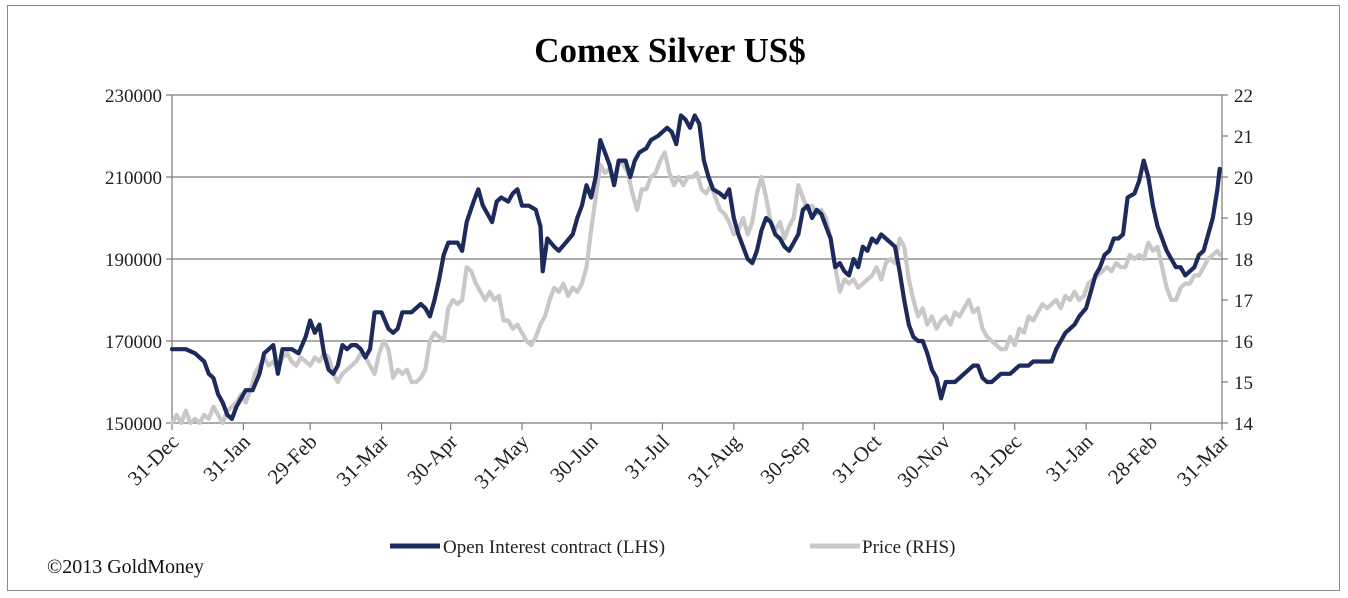  Describe the element at coordinates (1243, 301) in the screenshot. I see `y-right-tick-label: 17` at that location.